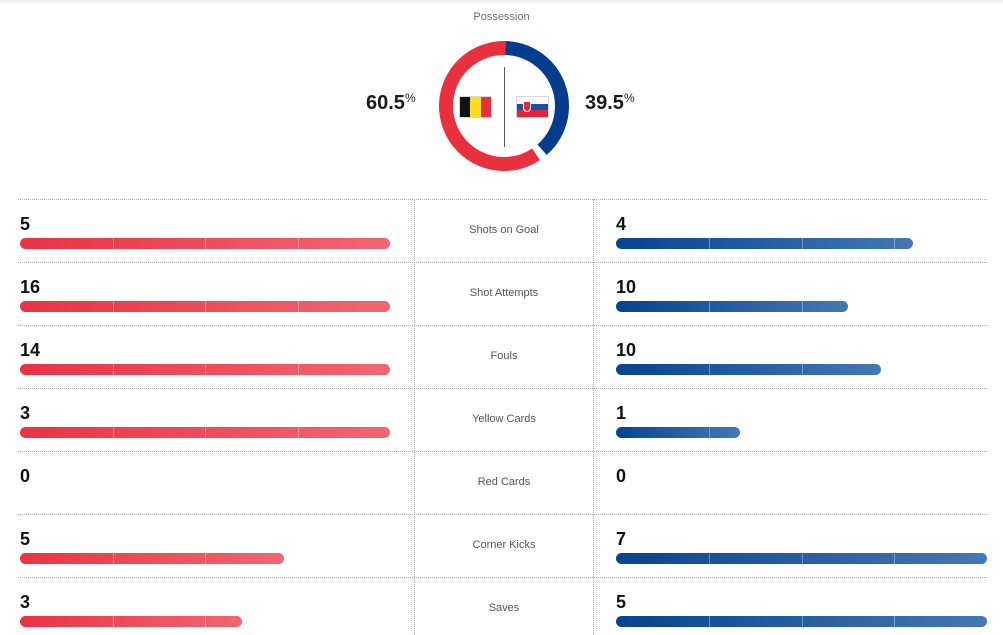 This screenshot has width=1003, height=635. What do you see at coordinates (527, 106) in the screenshot?
I see `slovakia-coat-of-arms` at bounding box center [527, 106].